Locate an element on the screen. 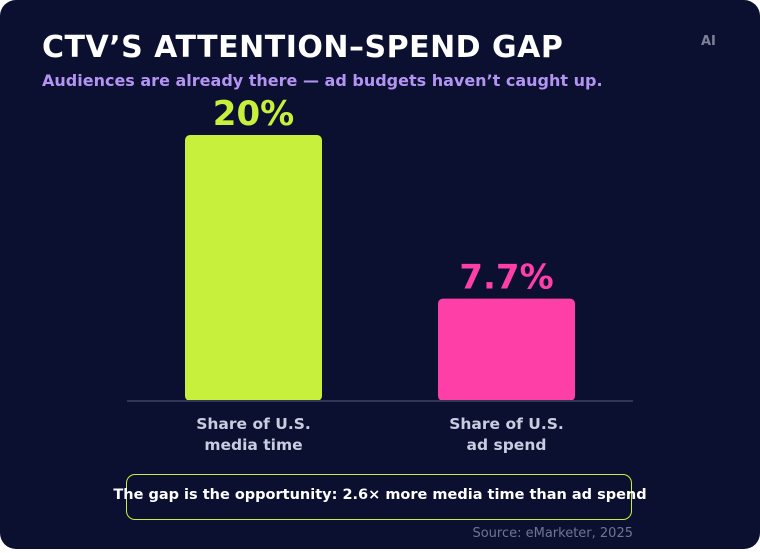 This screenshot has height=553, width=760. callout-box is located at coordinates (379, 497).